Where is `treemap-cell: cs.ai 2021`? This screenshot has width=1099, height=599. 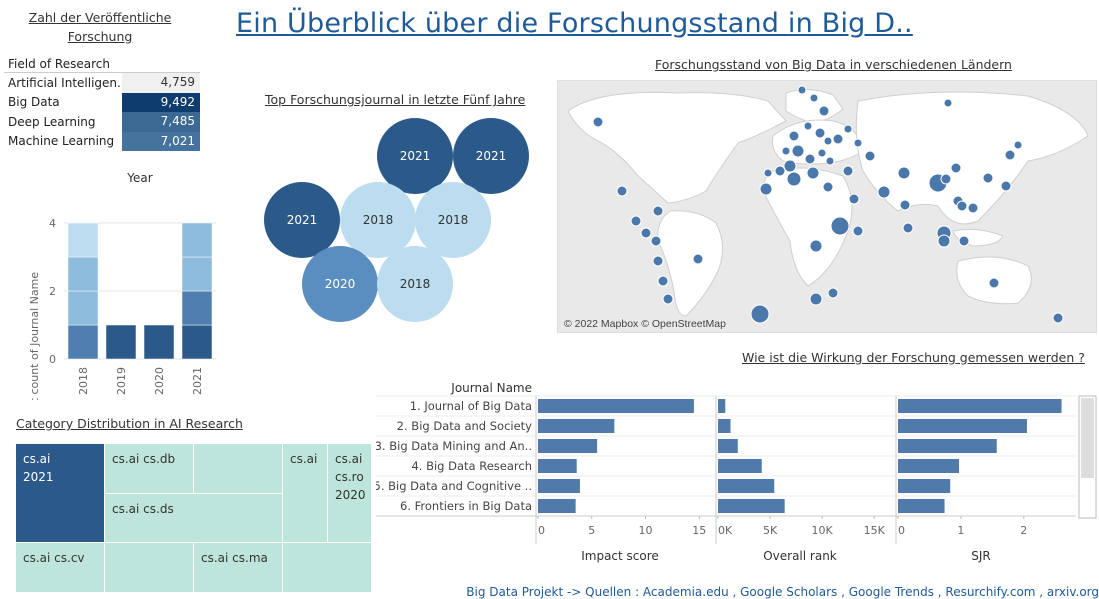 treemap-cell: cs.ai 2021 is located at coordinates (60, 493).